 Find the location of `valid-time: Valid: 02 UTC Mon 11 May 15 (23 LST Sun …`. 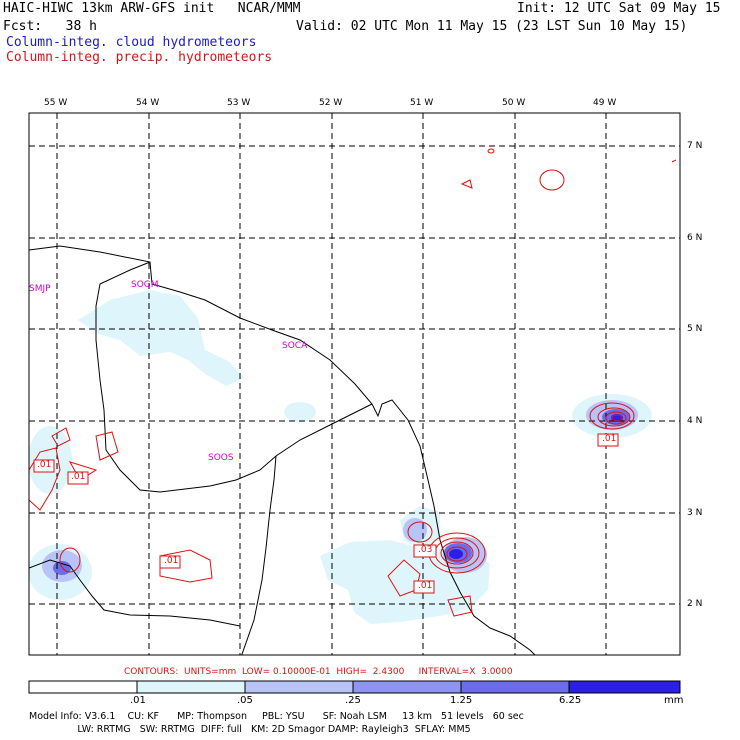

valid-time: Valid: 02 UTC Mon 11 May 15 (23 LST Sun … is located at coordinates (492, 26).